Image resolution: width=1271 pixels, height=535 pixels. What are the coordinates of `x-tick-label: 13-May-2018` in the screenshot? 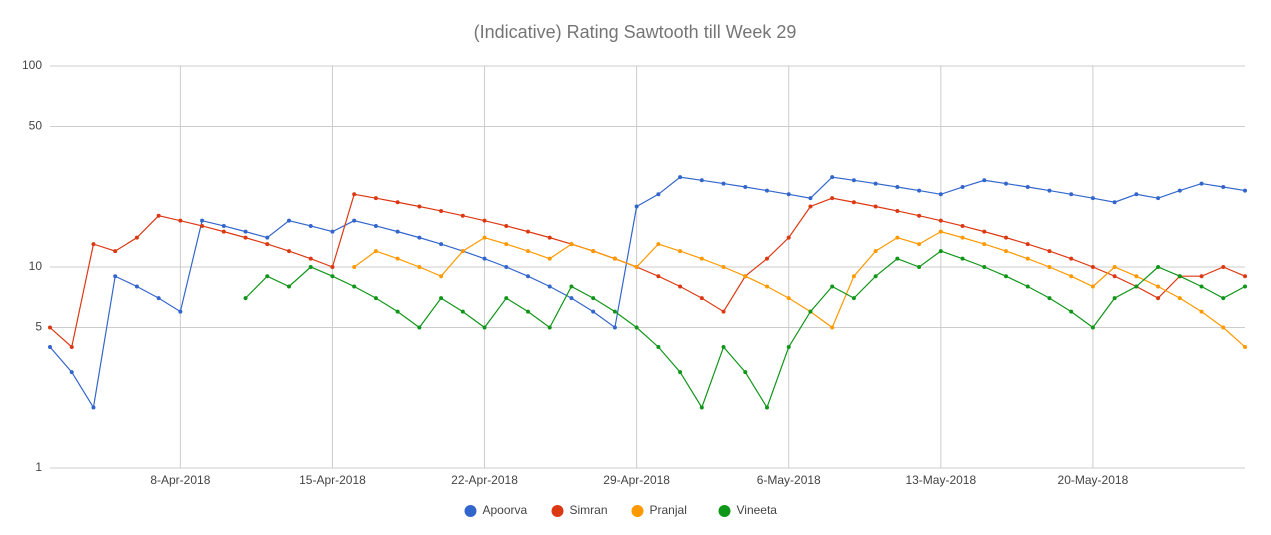 It's located at (940, 480).